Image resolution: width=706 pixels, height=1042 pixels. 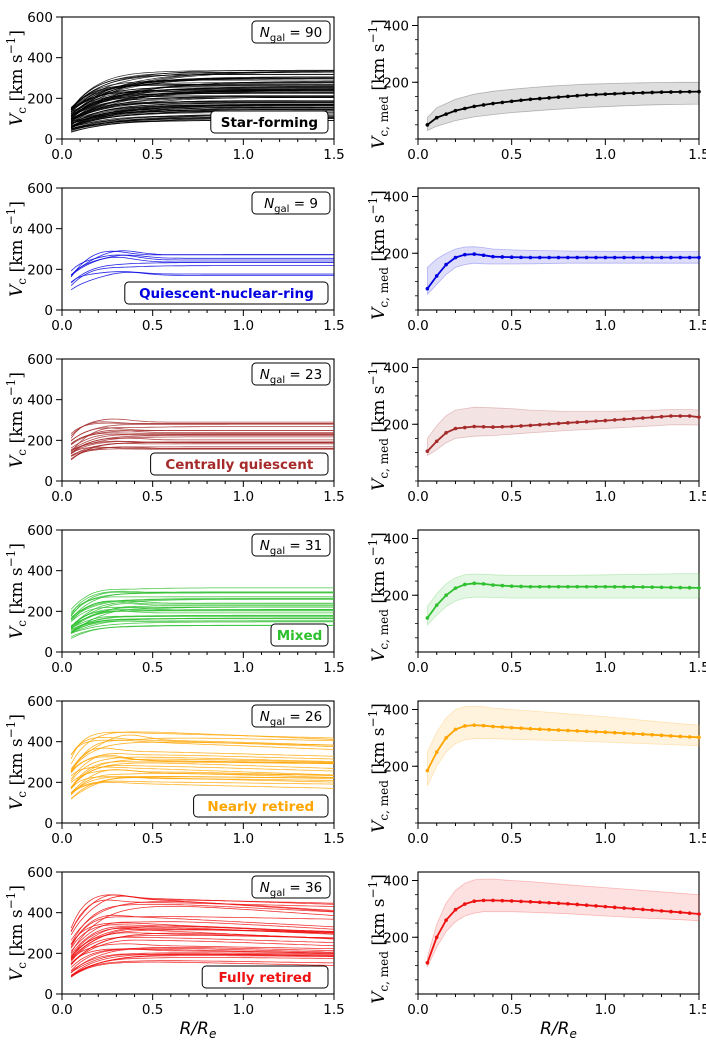 I want to click on right-y-axis-label-1-unit: [km s, so click(x=379, y=240).